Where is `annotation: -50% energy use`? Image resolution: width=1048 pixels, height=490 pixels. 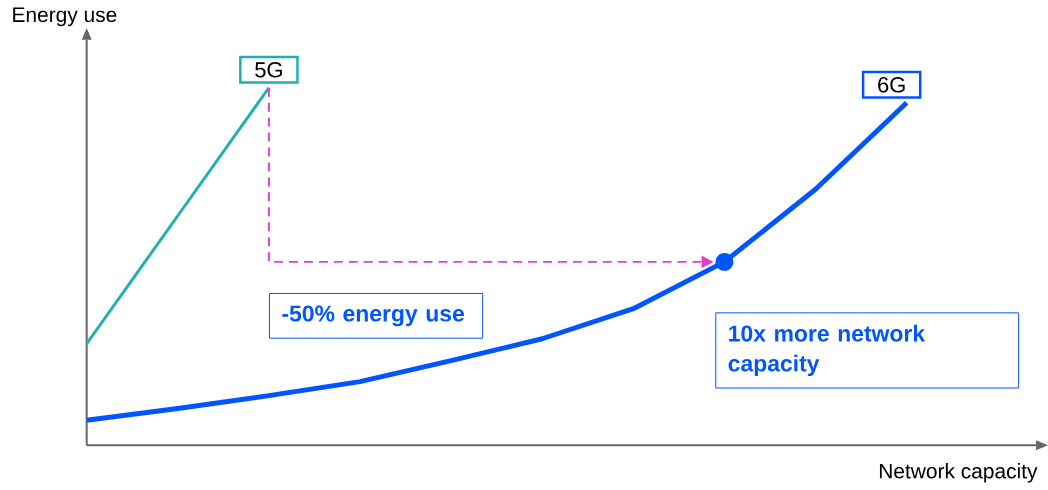 annotation: -50% energy use is located at coordinates (373, 316).